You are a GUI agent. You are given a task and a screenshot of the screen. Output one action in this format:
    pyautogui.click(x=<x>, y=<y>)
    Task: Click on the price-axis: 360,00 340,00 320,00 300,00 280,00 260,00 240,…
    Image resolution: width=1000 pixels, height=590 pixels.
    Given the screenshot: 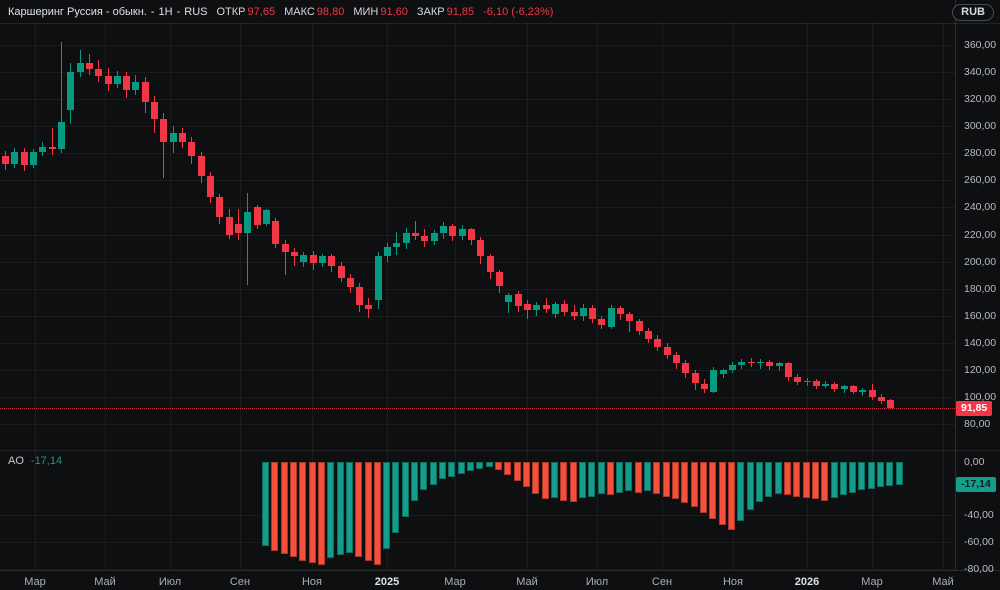 What is the action you would take?
    pyautogui.click(x=977, y=287)
    